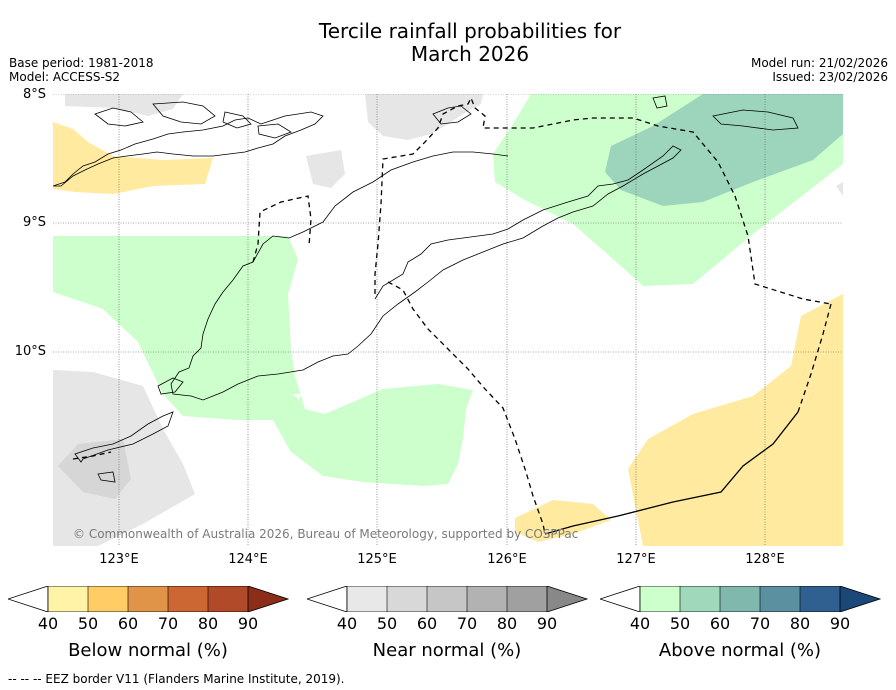 The width and height of the screenshot is (896, 690). What do you see at coordinates (507, 559) in the screenshot?
I see `lon-label-126e: 126°E` at bounding box center [507, 559].